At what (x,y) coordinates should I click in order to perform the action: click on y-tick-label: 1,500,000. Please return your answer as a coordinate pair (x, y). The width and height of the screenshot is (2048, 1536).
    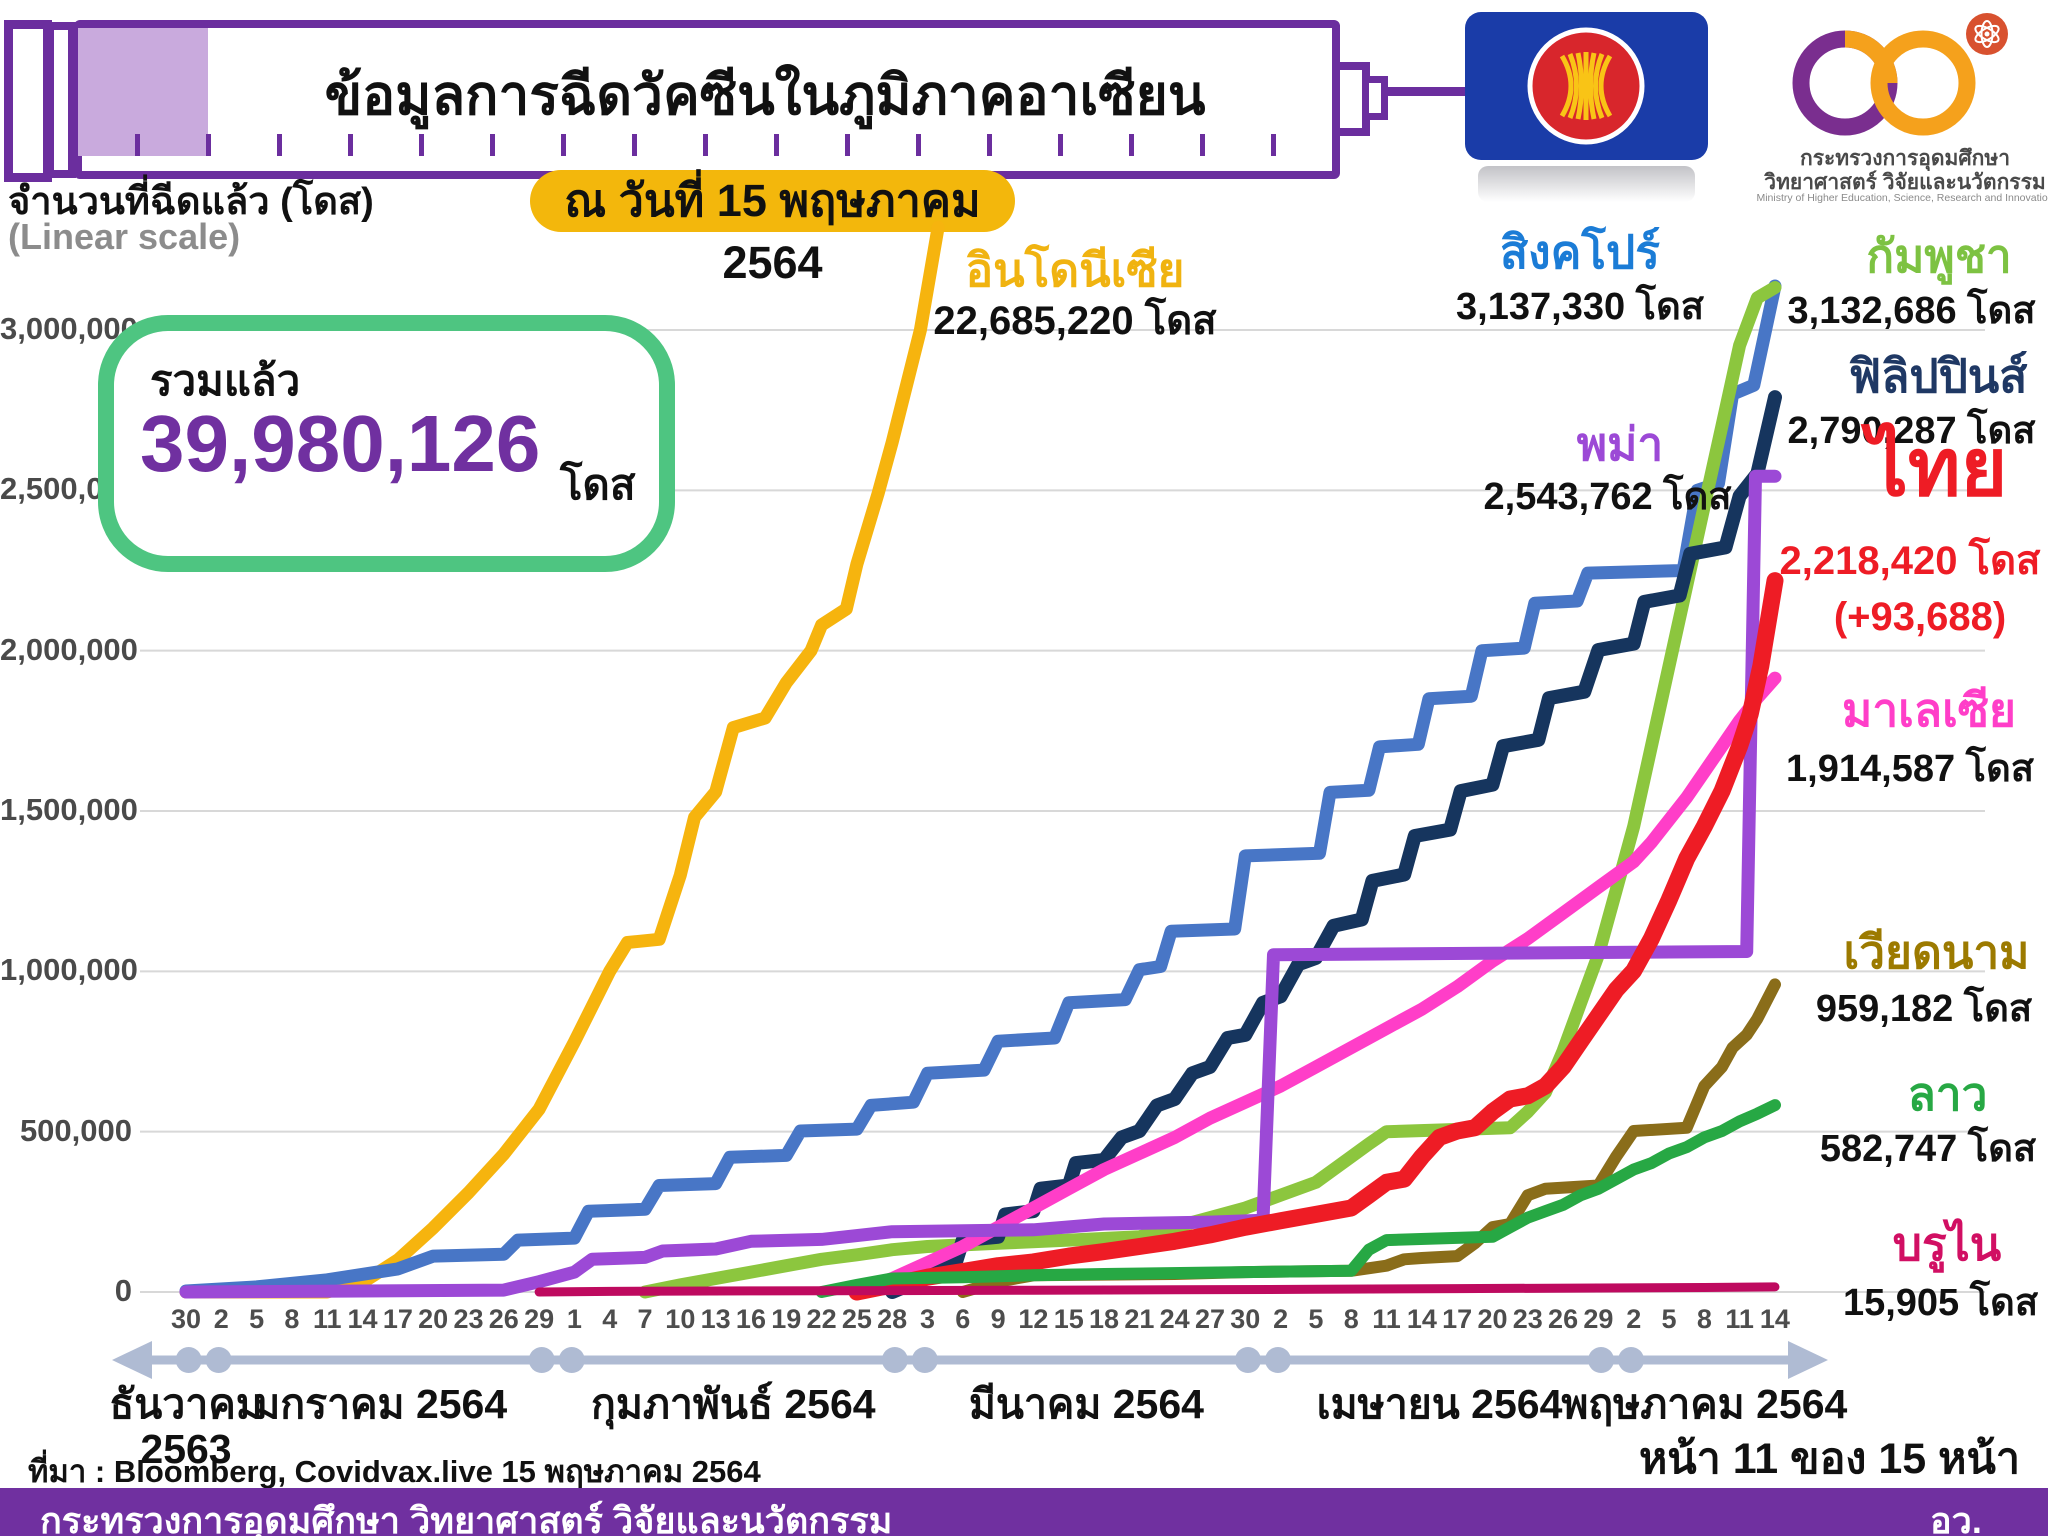
    Looking at the image, I should click on (69, 809).